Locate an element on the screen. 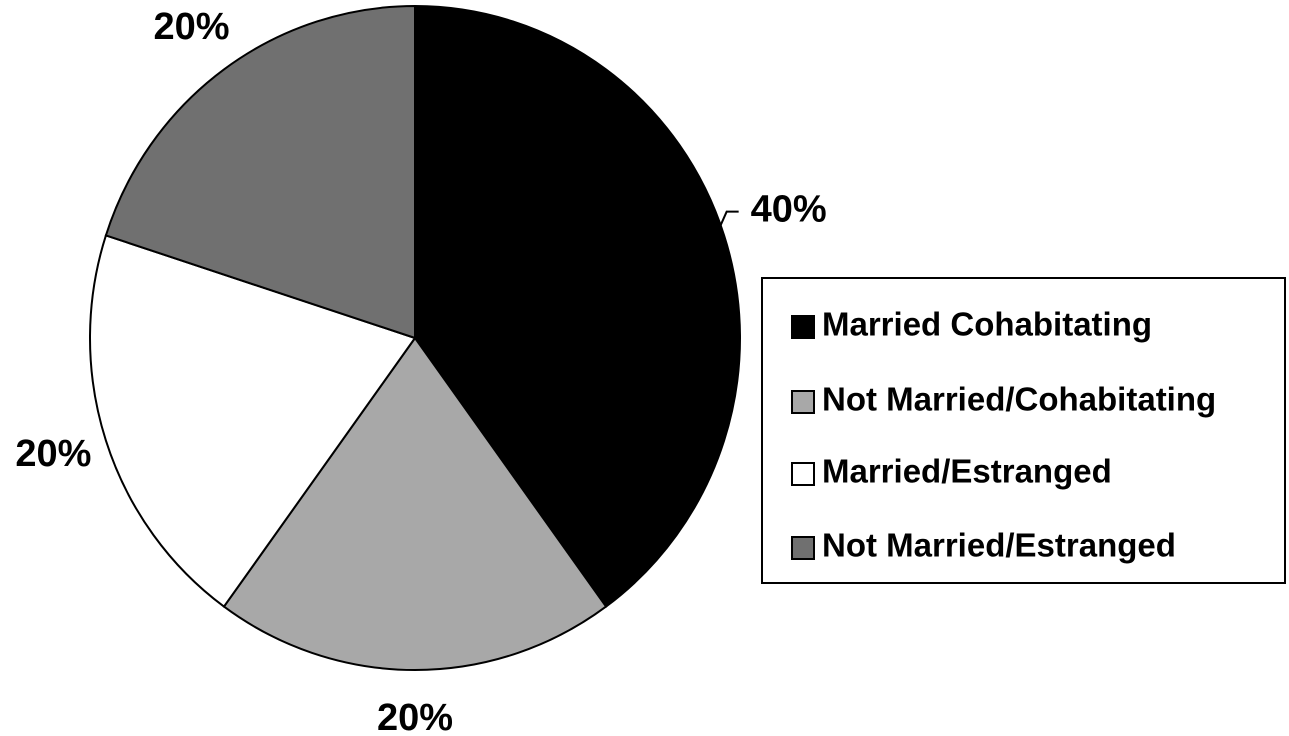  legend-label: Married Cohabitating is located at coordinates (987, 324).